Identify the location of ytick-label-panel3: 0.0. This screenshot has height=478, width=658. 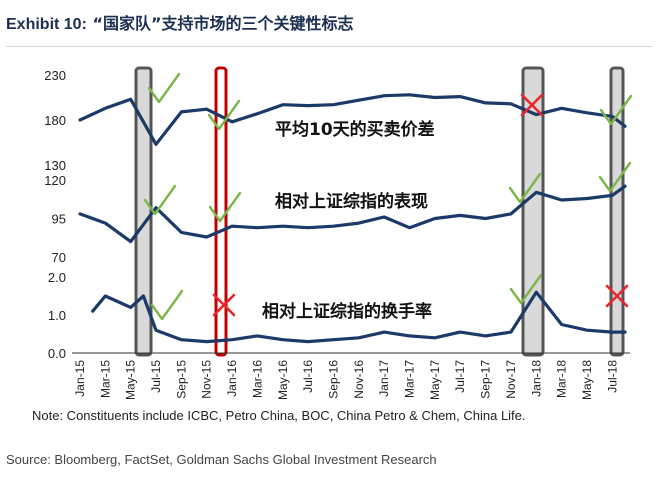
(57, 353).